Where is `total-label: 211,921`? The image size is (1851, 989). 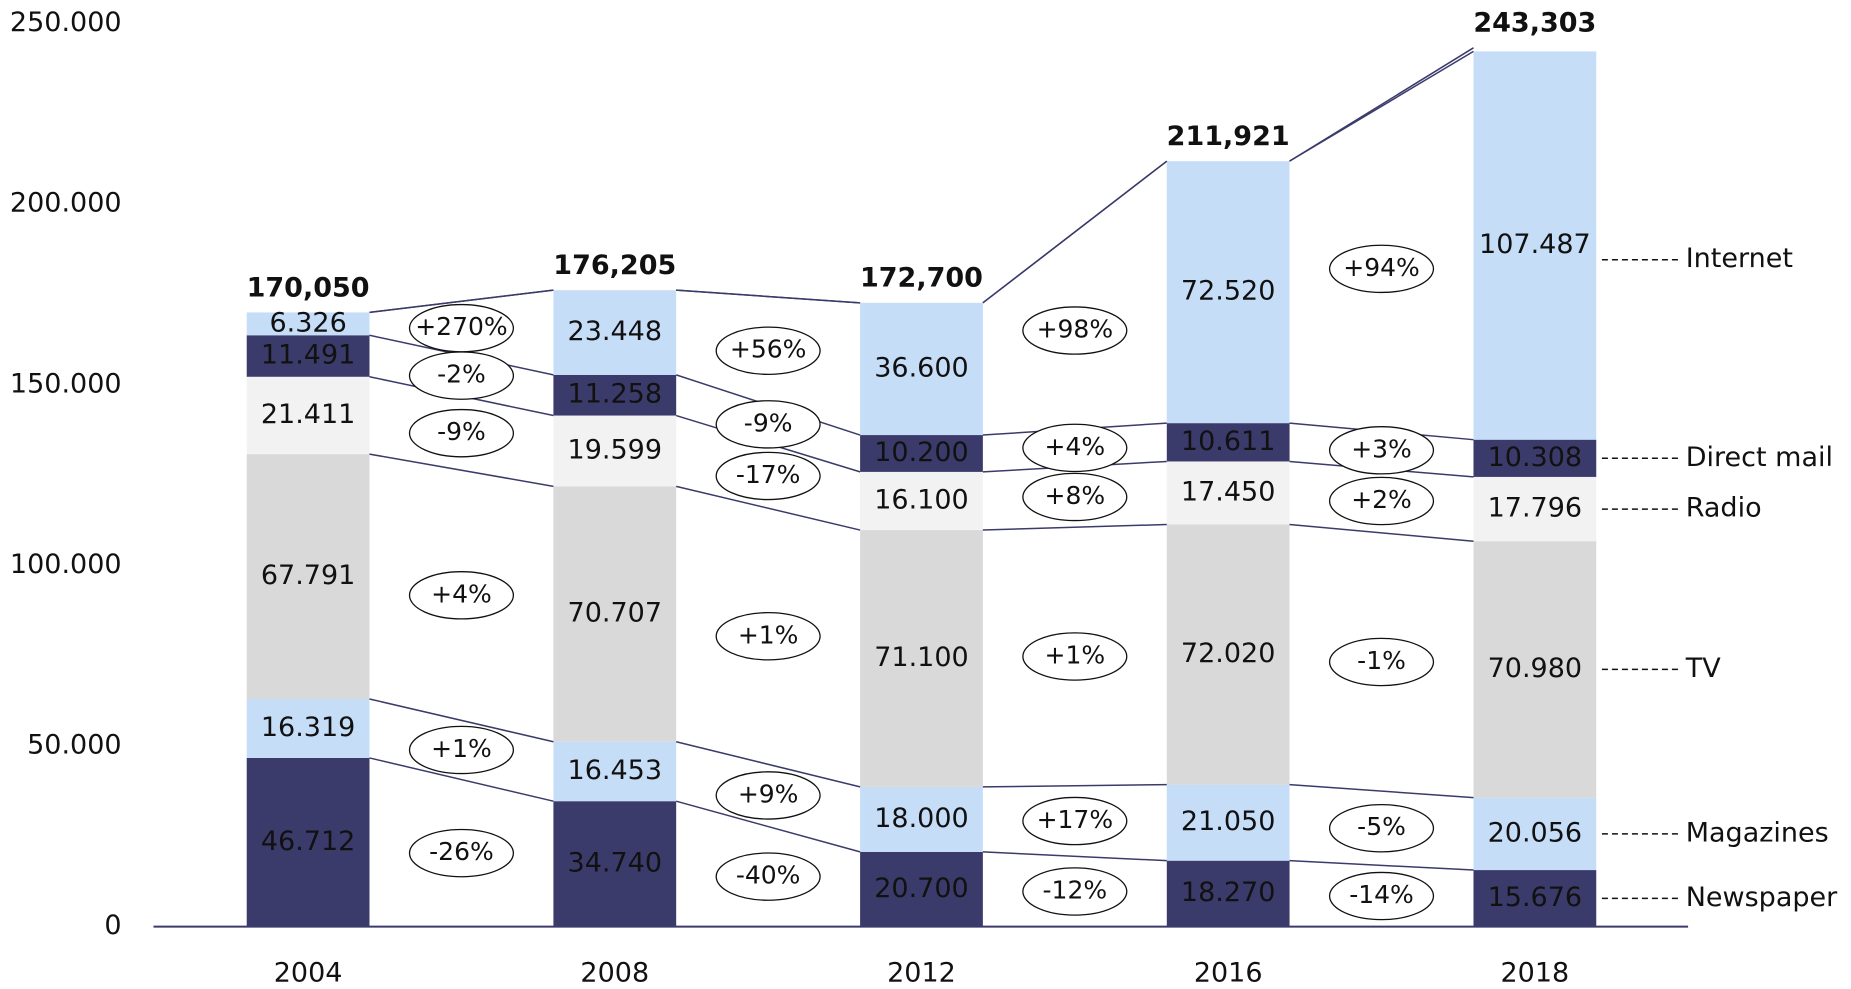
total-label: 211,921 is located at coordinates (1228, 136).